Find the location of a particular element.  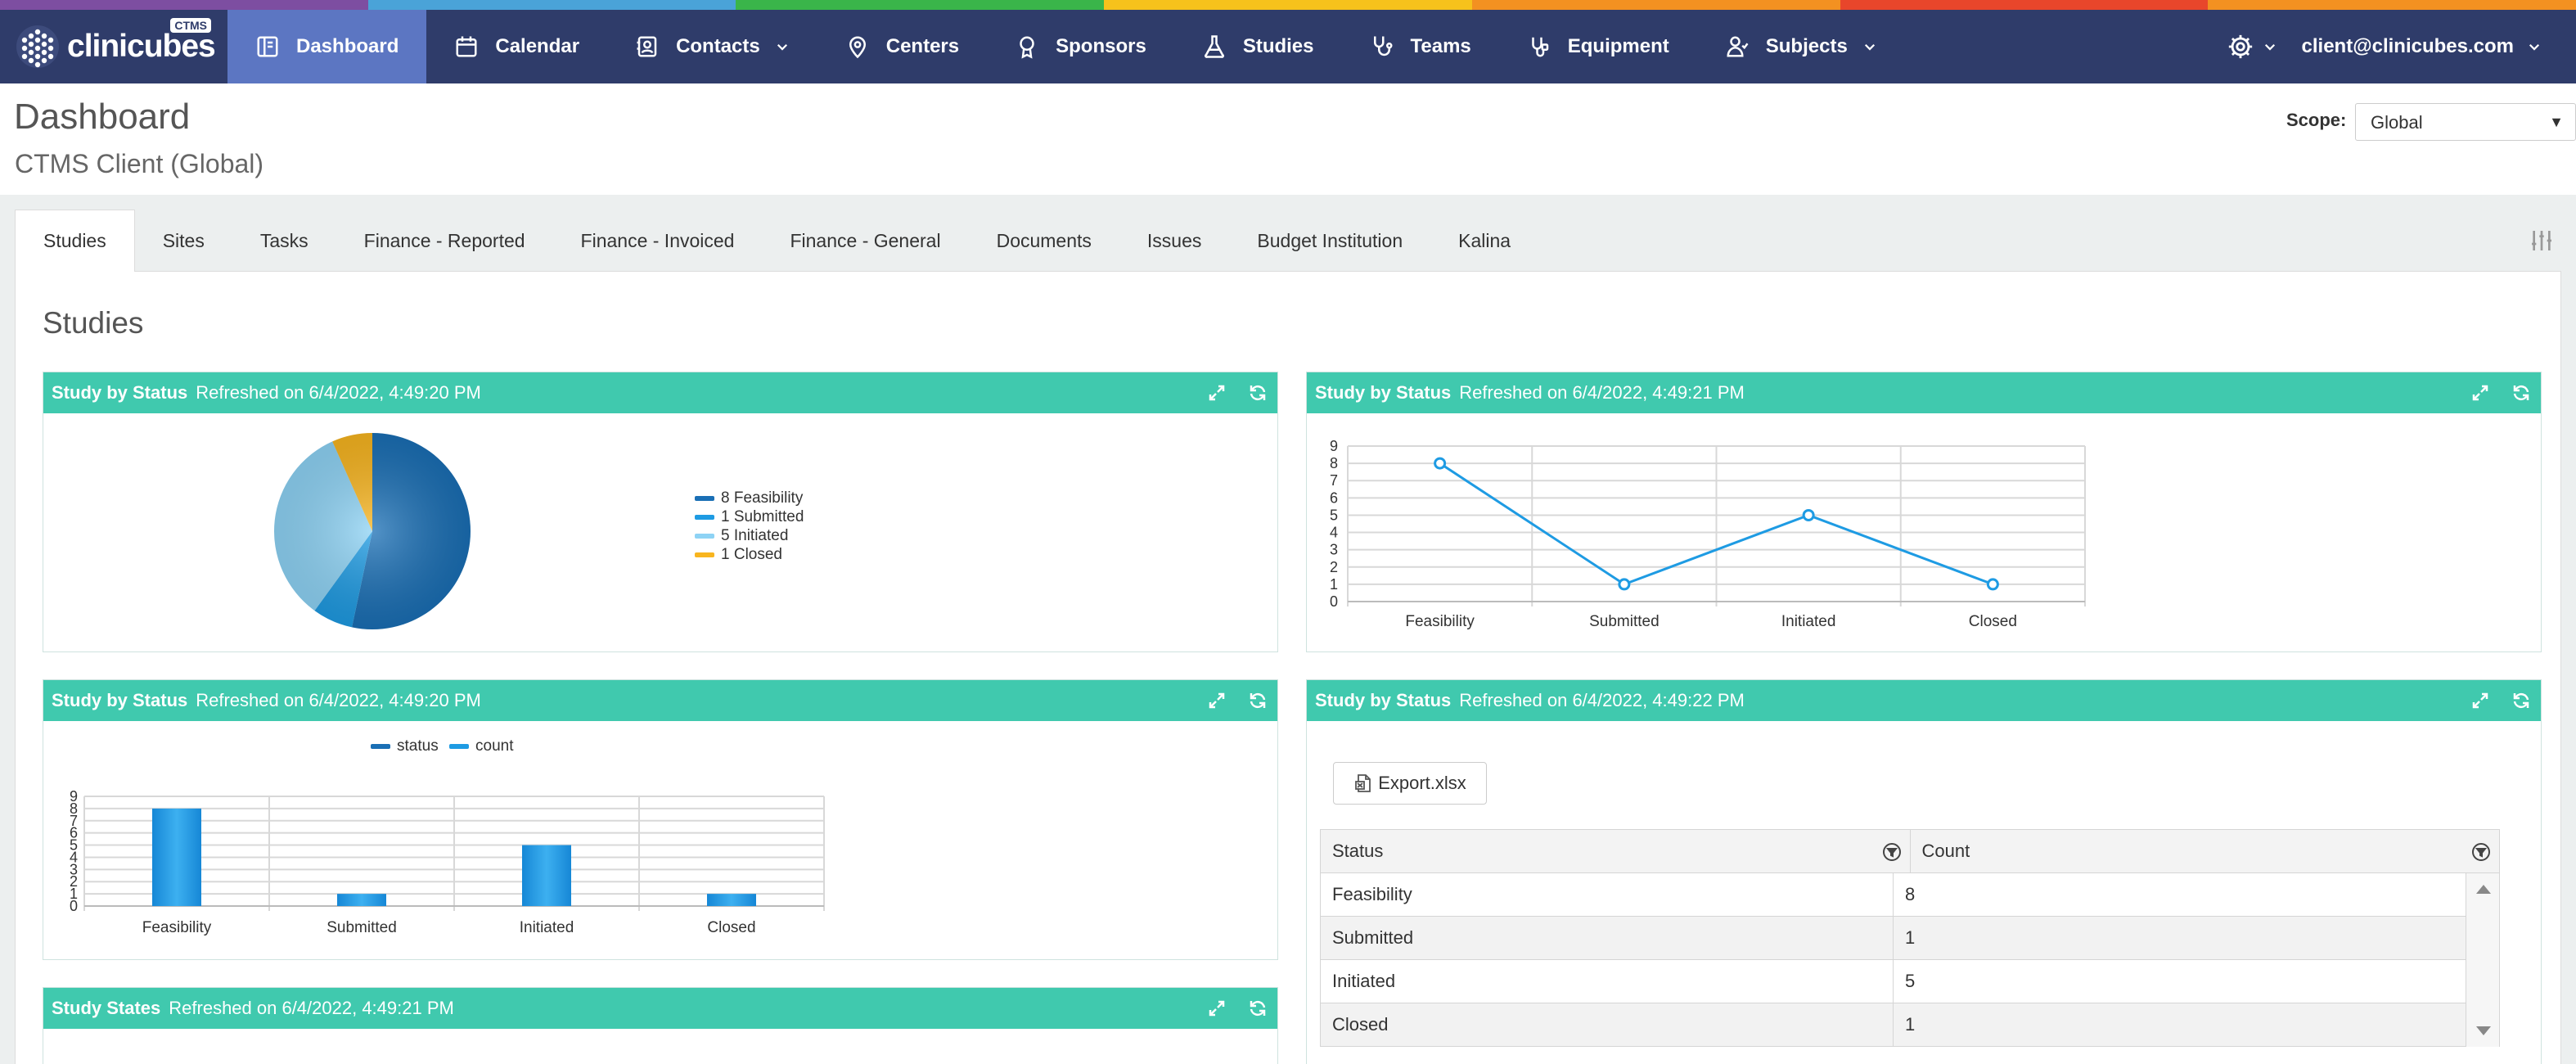

tab-sites: Sites is located at coordinates (183, 240).